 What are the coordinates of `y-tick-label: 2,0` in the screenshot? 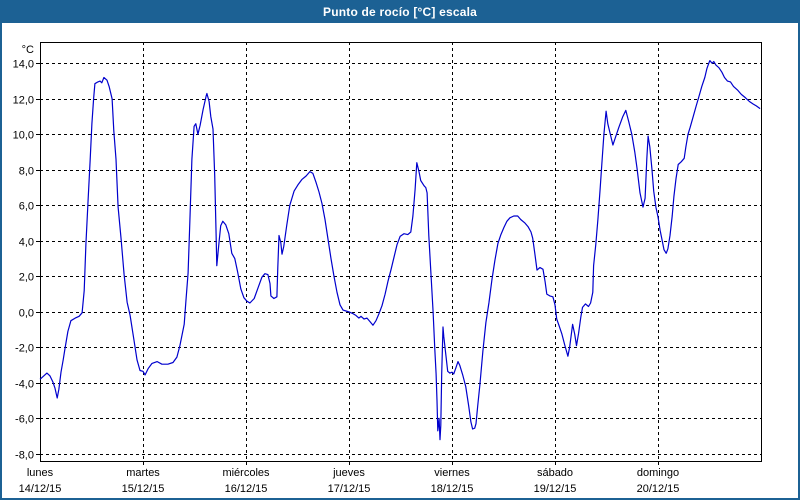 It's located at (26, 278).